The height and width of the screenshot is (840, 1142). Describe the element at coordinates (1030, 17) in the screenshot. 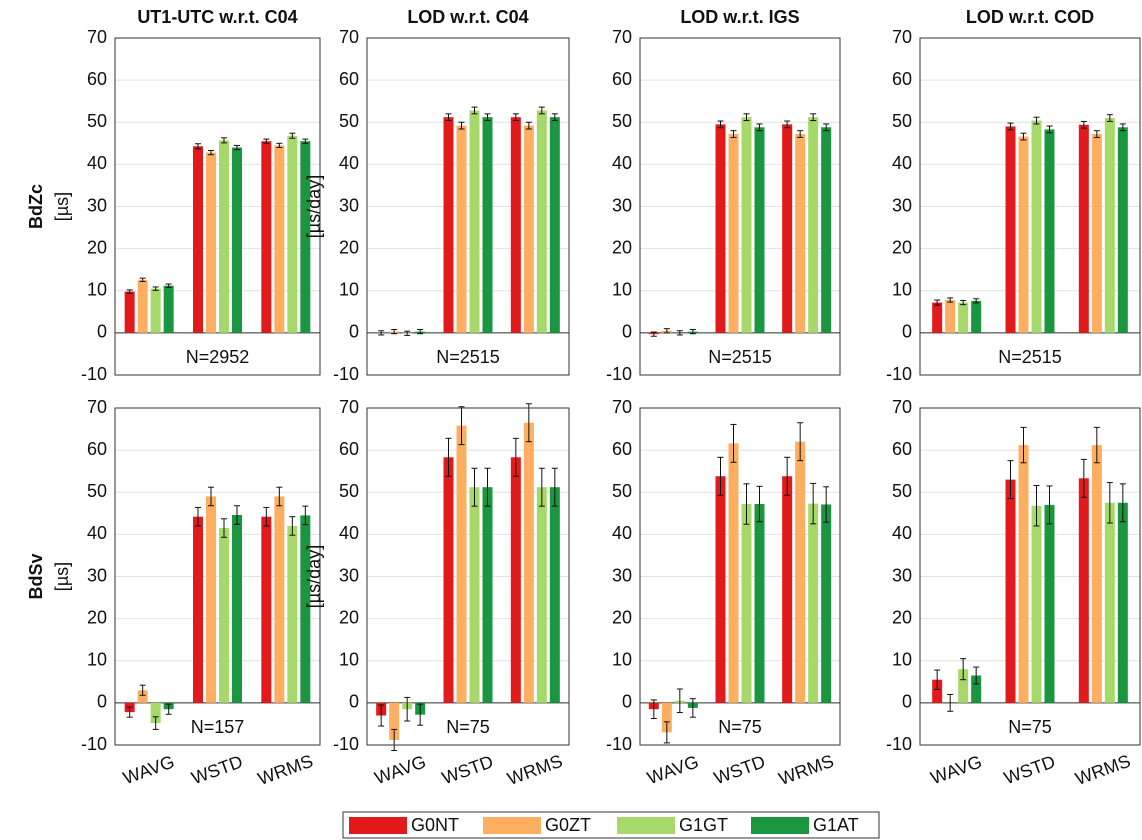

I see `panel-title: LOD w.r.t. COD` at that location.